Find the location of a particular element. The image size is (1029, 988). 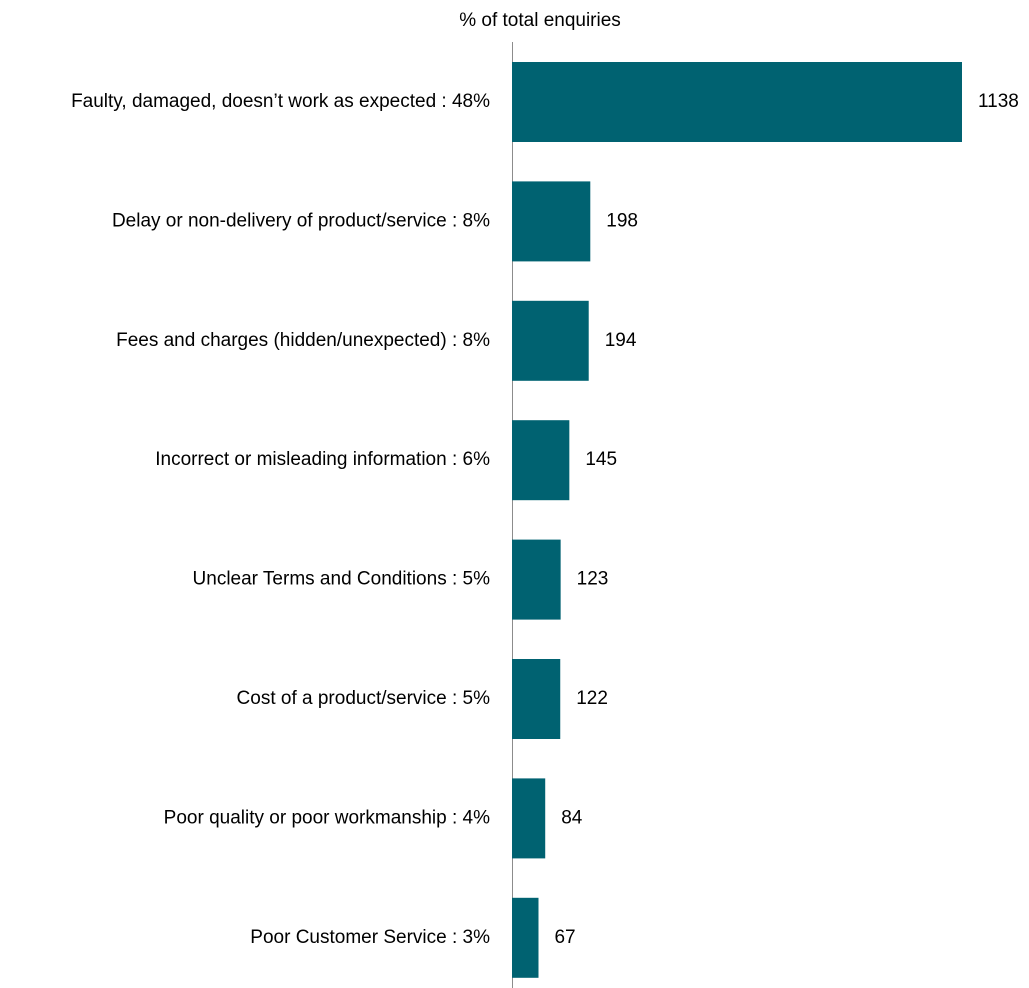

data-label: 122 is located at coordinates (592, 698).